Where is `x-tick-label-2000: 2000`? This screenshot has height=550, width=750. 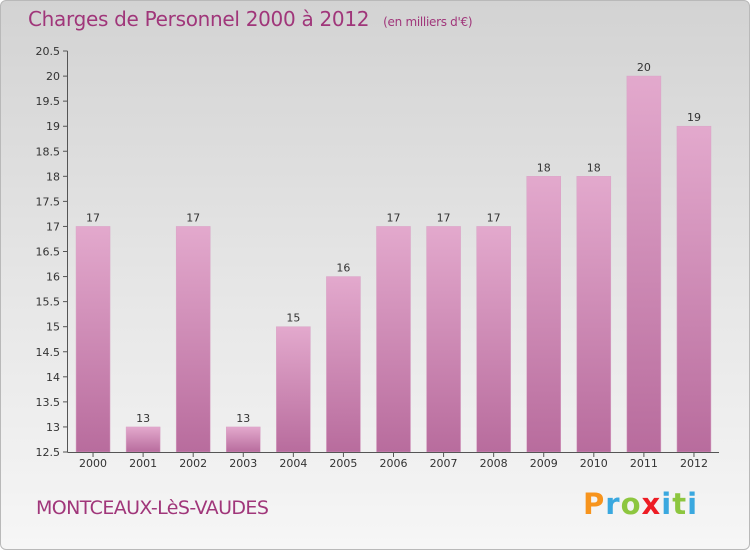 x-tick-label-2000: 2000 is located at coordinates (93, 463).